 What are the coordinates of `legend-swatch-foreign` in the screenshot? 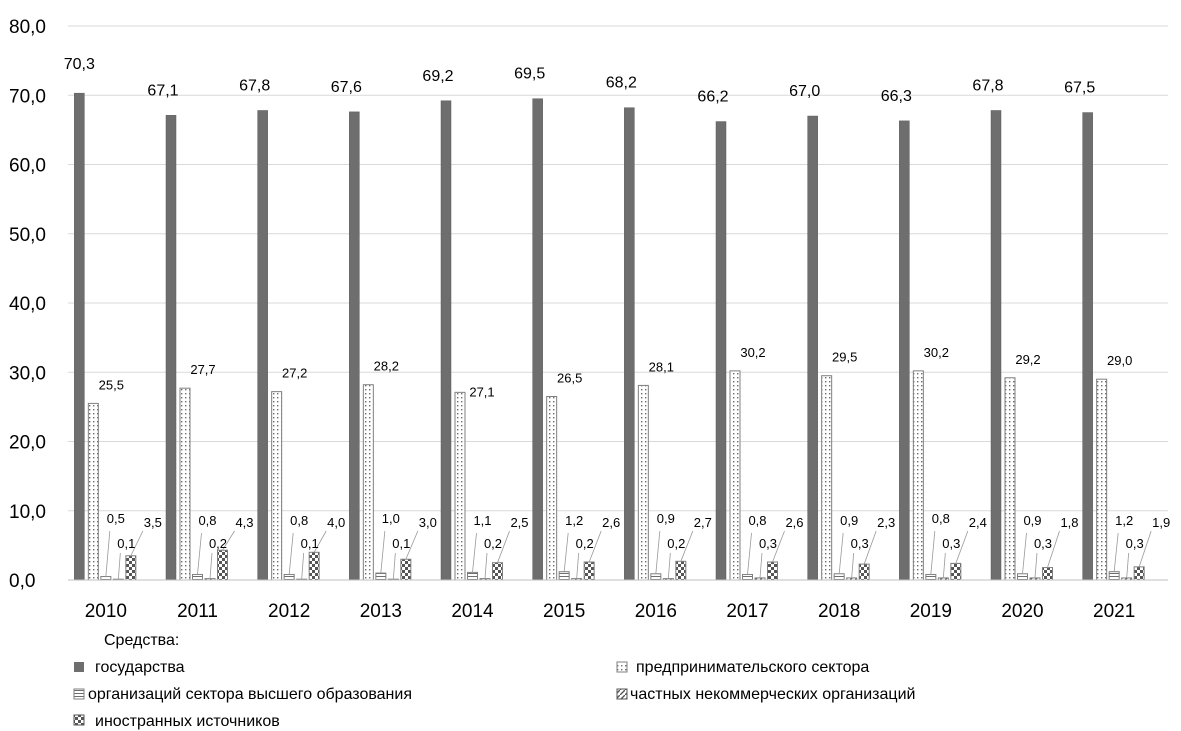 It's located at (79, 720).